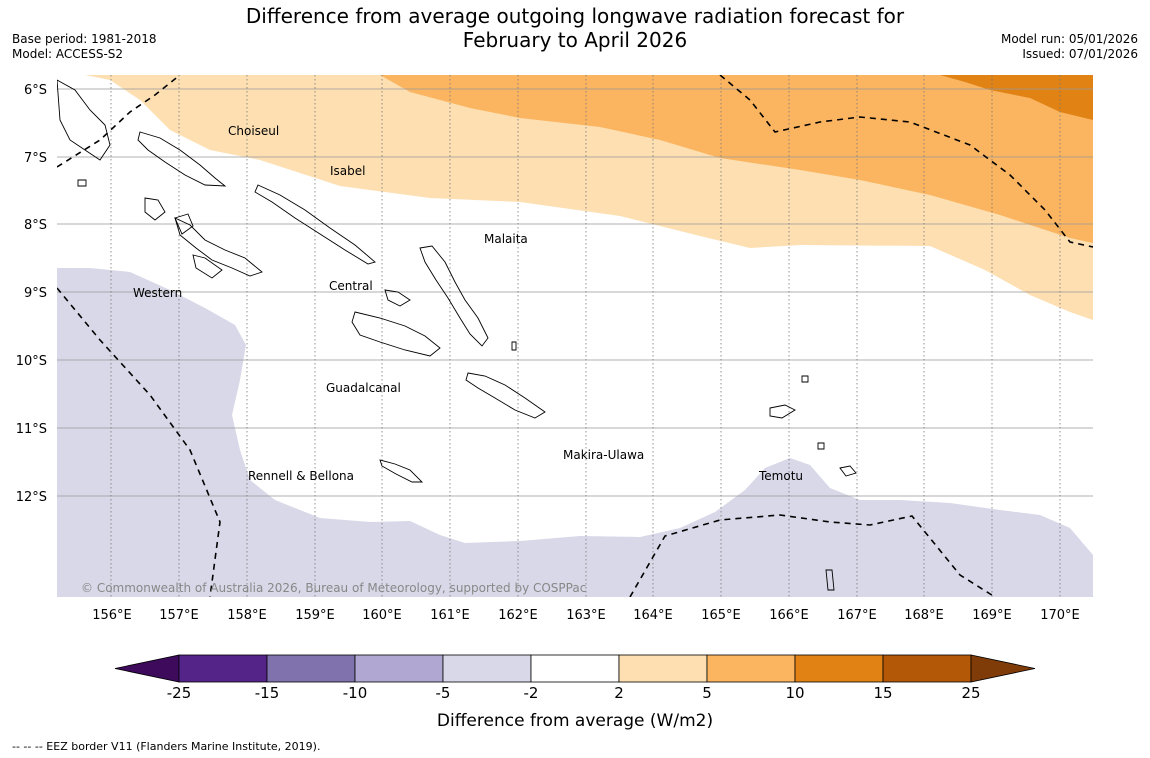 The width and height of the screenshot is (1150, 758). Describe the element at coordinates (84, 120) in the screenshot. I see `island-bougainville` at that location.